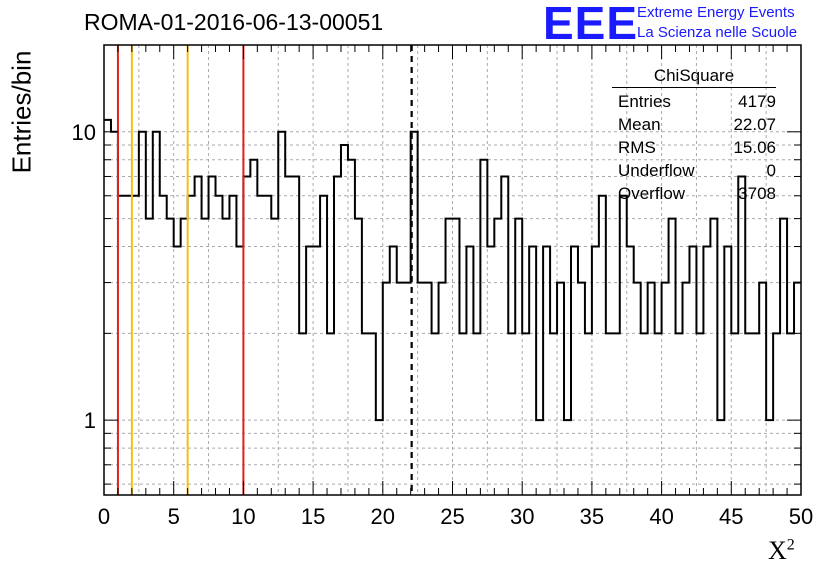 This screenshot has width=836, height=572. Describe the element at coordinates (697, 101) in the screenshot. I see `stats-row: Entries 4179` at that location.